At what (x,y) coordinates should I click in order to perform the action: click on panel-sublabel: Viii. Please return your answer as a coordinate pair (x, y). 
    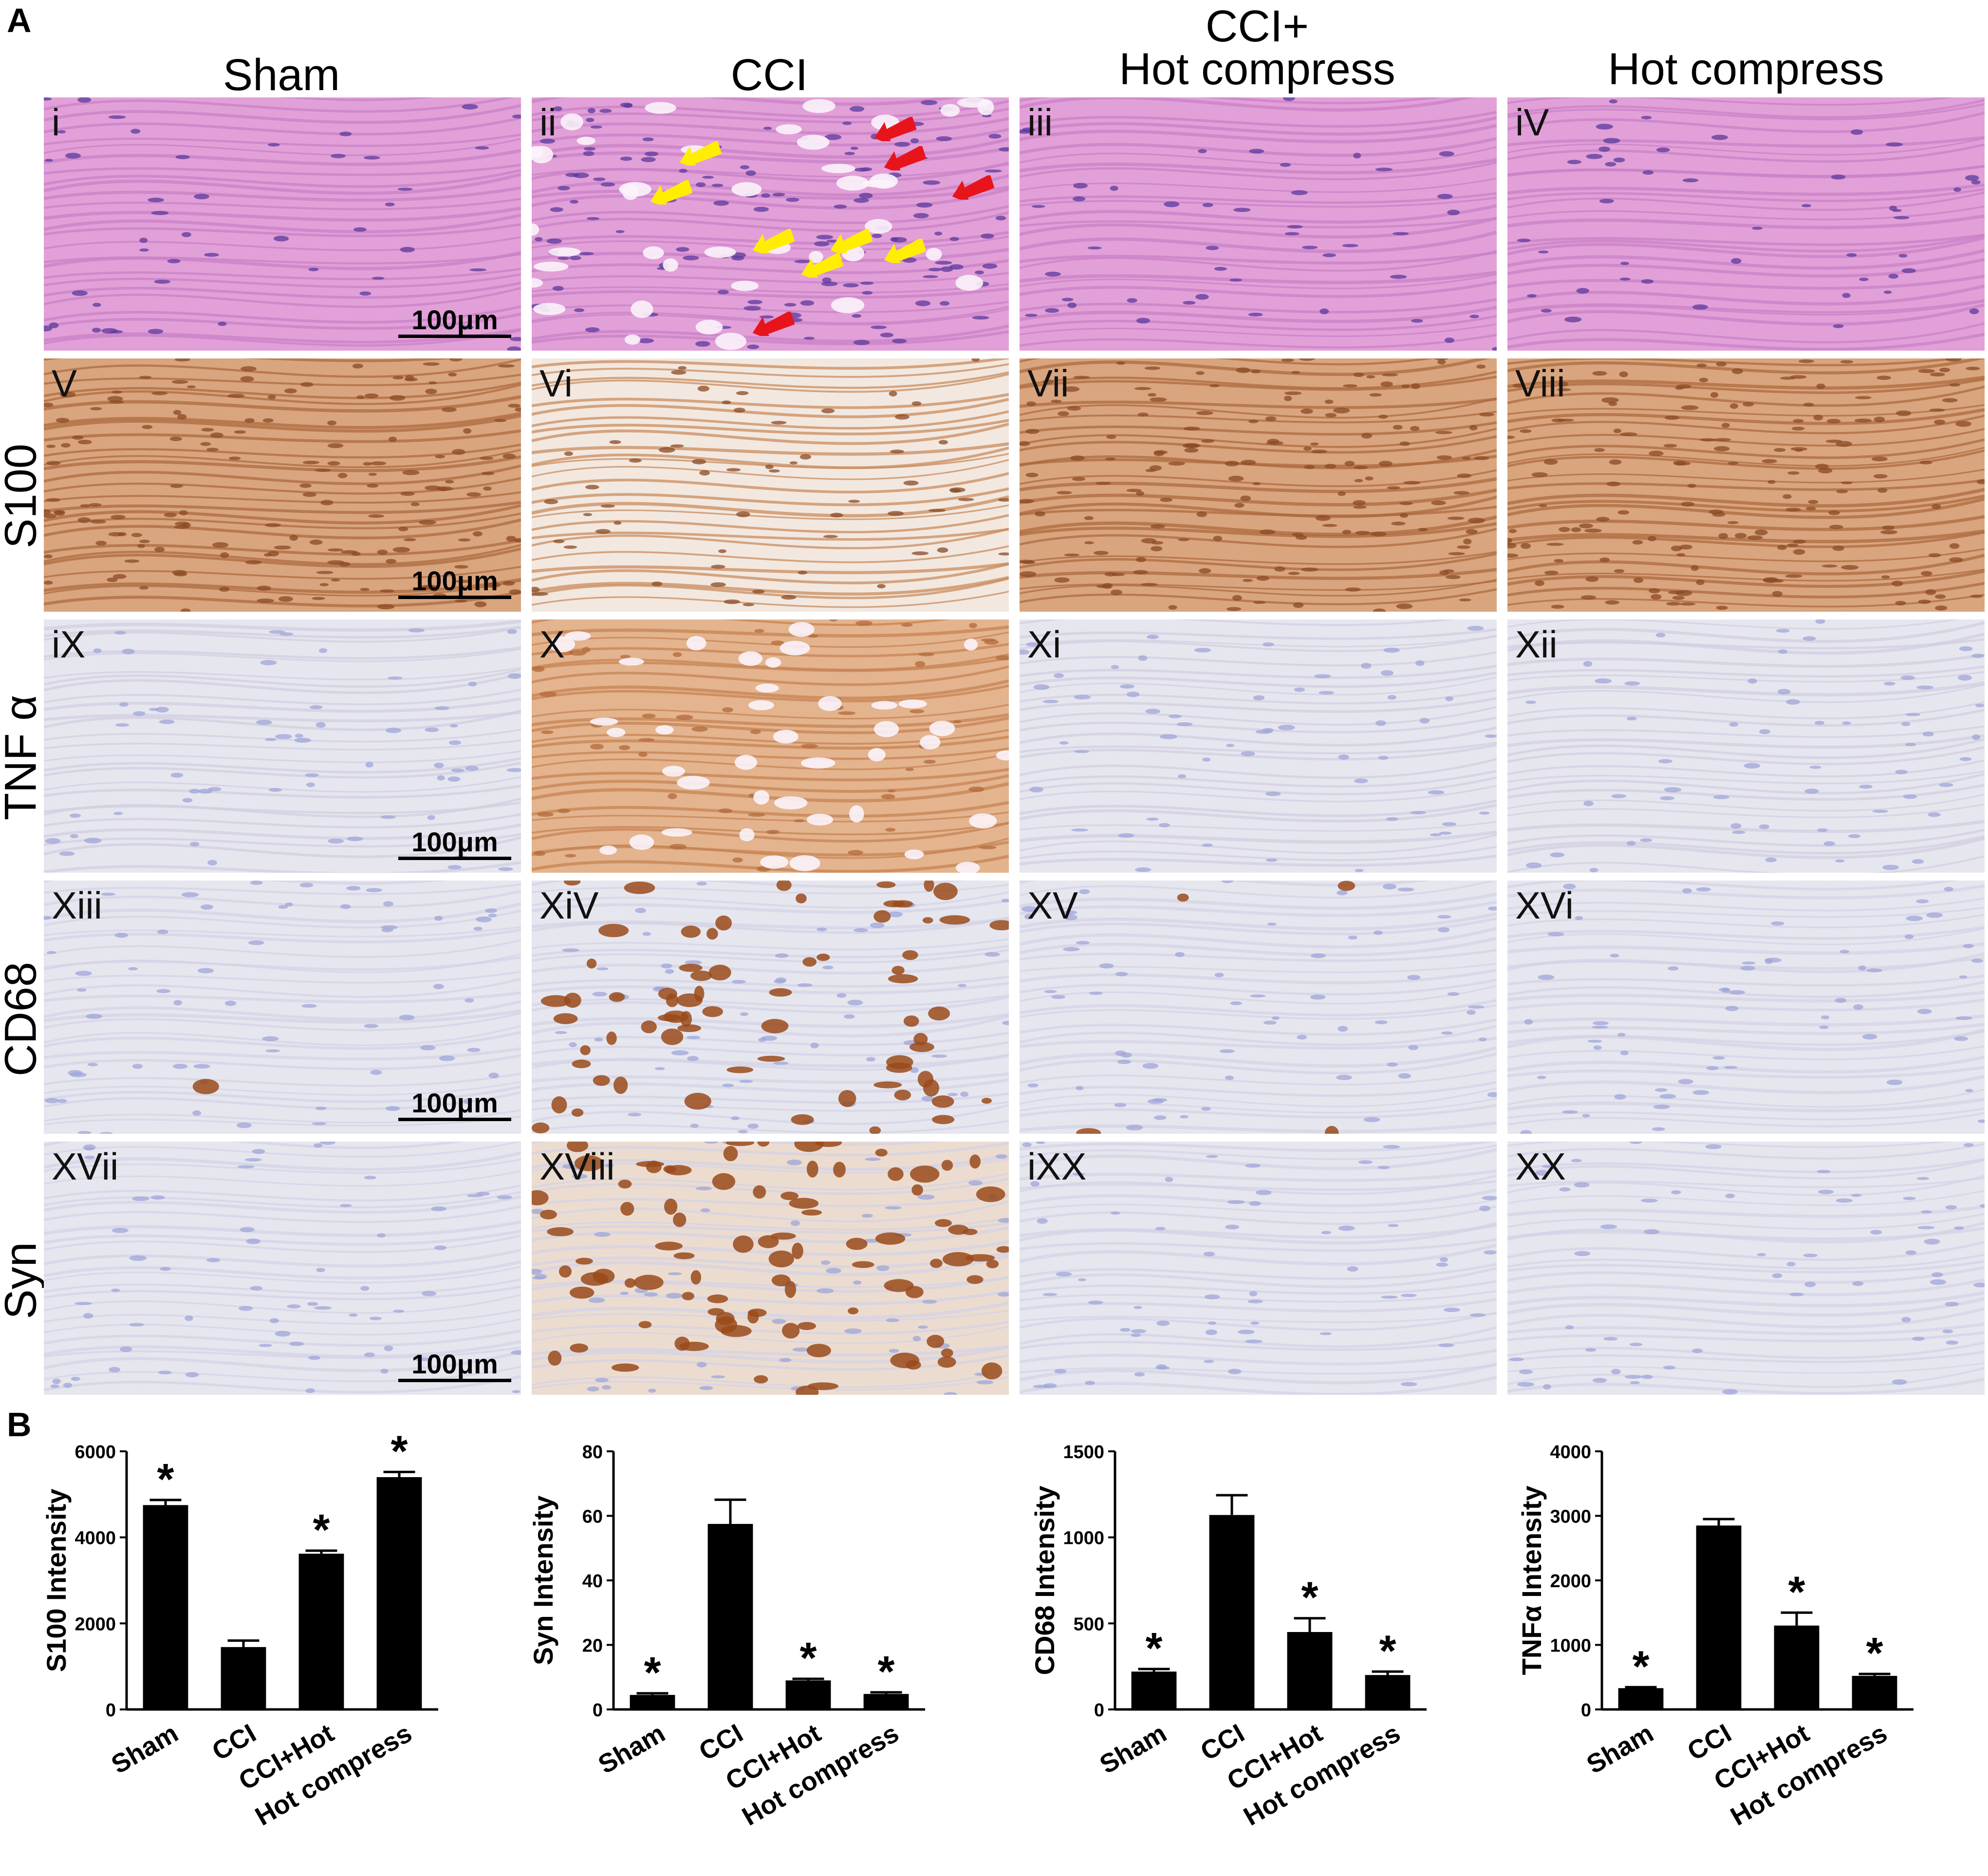
    Looking at the image, I should click on (1540, 384).